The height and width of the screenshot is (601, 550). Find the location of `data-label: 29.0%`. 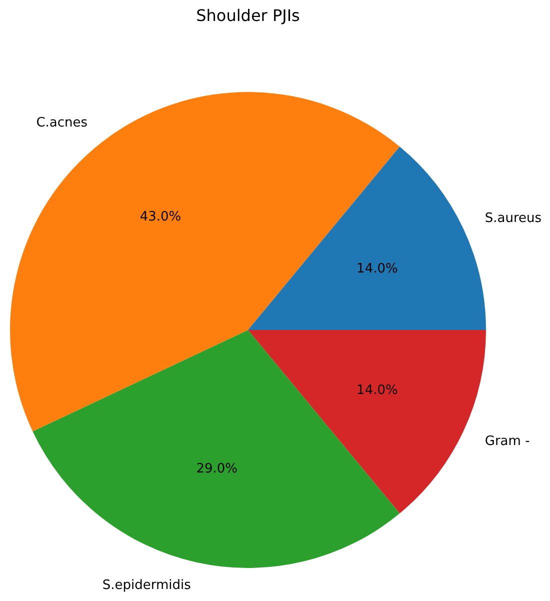

data-label: 29.0% is located at coordinates (217, 469).